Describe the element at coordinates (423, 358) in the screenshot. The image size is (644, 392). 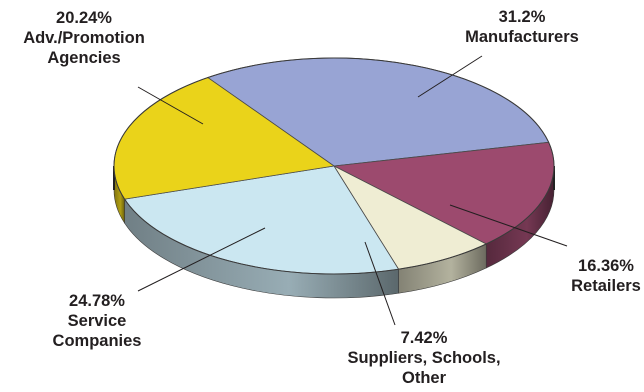
I see `slice-label-2: 7.42% Suppliers, Schools, Other` at that location.